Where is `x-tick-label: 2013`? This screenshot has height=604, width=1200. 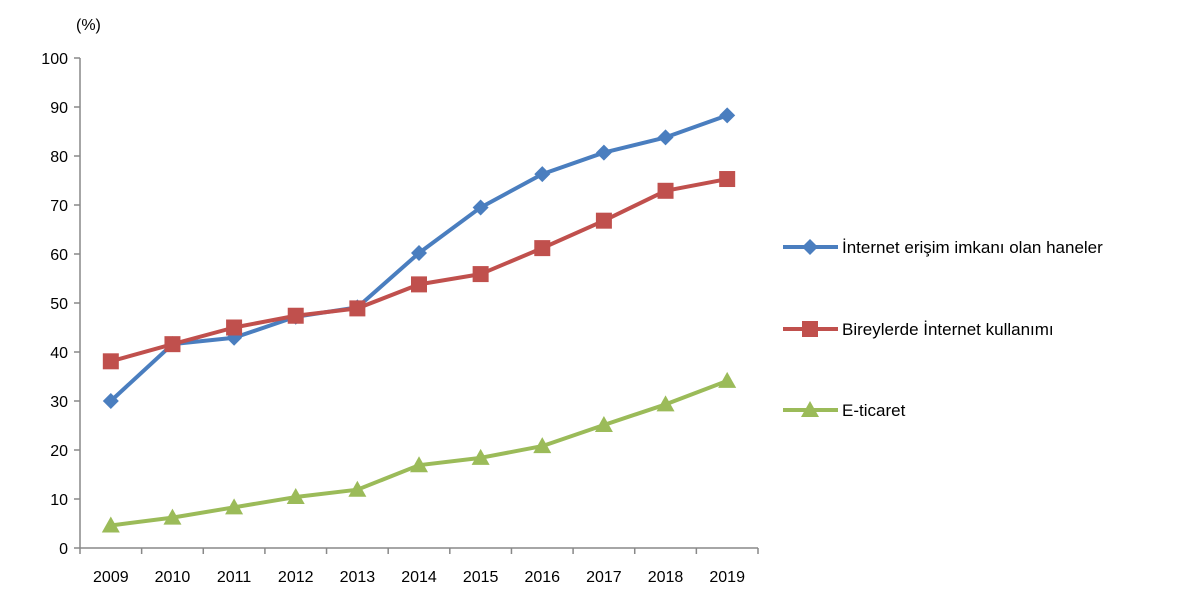 x-tick-label: 2013 is located at coordinates (358, 577).